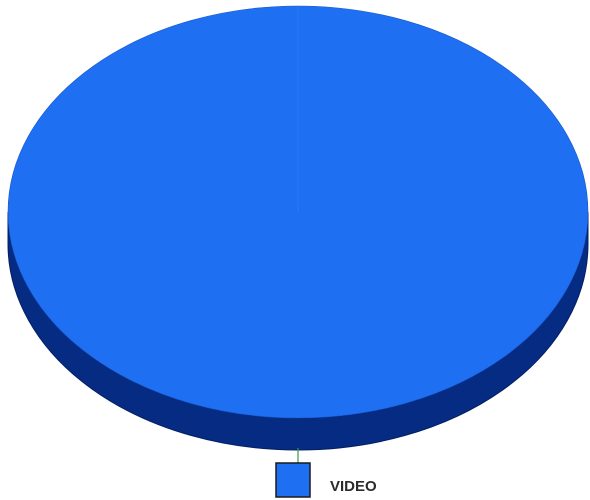  Describe the element at coordinates (353, 486) in the screenshot. I see `legend-label-video: VIDEO` at that location.